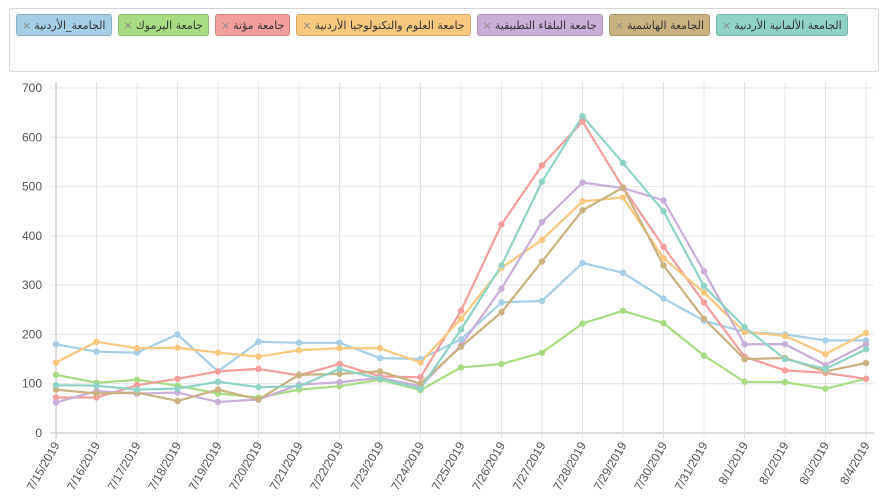 This screenshot has width=888, height=499. I want to click on x-tick-label: 7/17/2019, so click(124, 466).